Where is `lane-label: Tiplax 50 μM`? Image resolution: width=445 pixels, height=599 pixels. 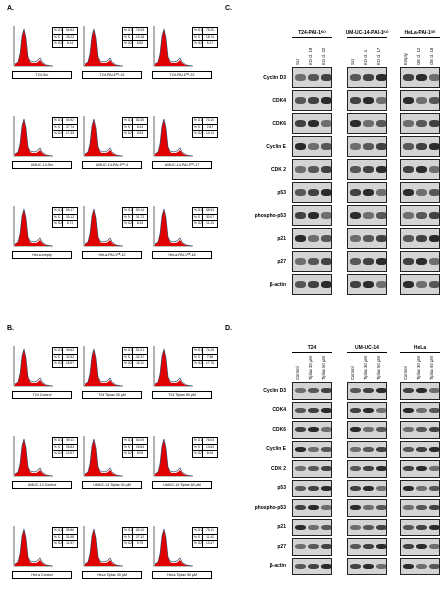
lane-label: Tiplax 50 μM is located at coordinates (323, 368).